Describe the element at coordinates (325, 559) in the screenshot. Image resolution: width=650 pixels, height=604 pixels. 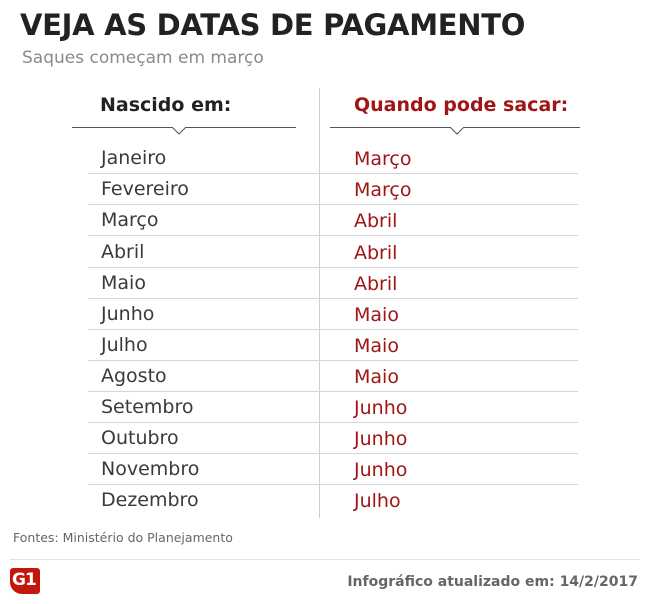
I see `footer-divider` at that location.